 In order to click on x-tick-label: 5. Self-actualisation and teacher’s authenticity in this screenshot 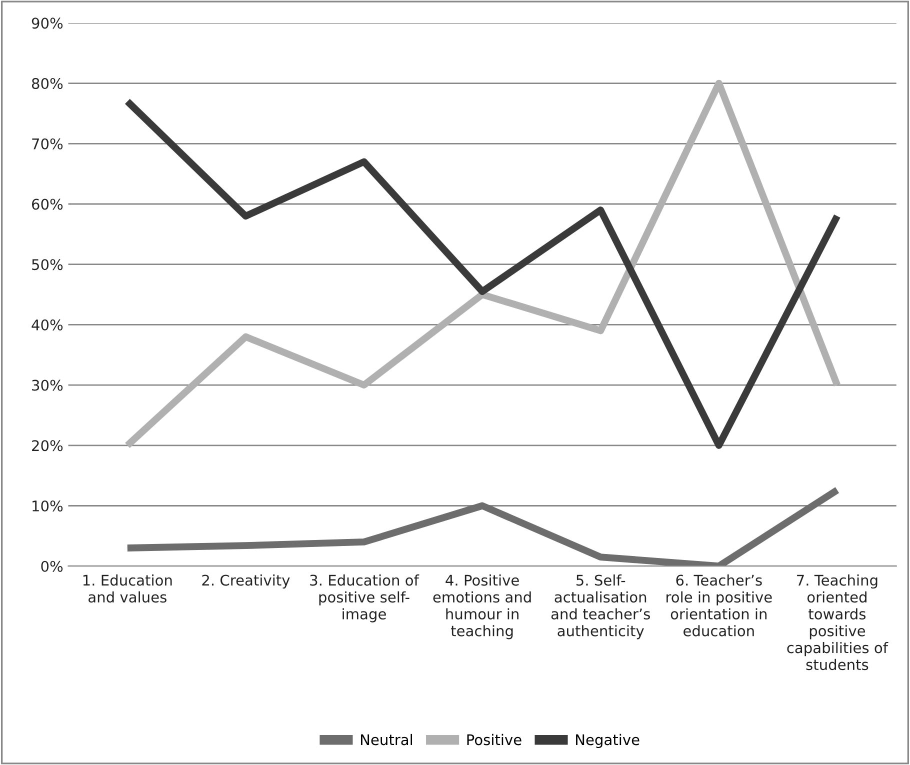, I will do `click(600, 607)`.